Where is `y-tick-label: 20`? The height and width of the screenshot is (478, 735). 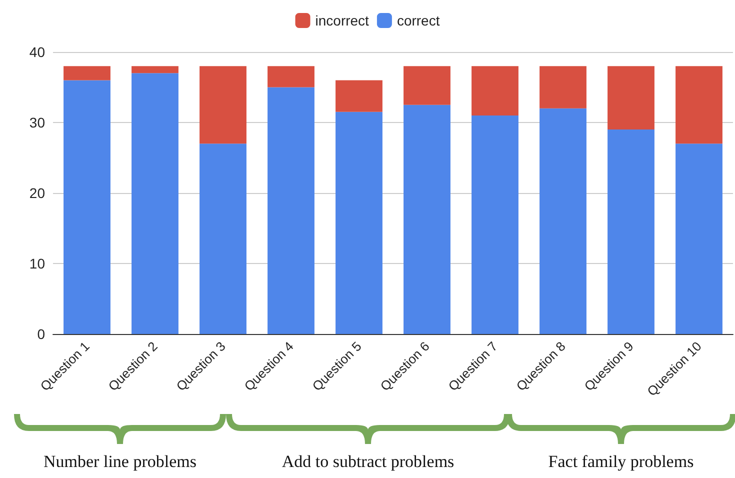
y-tick-label: 20 is located at coordinates (37, 193).